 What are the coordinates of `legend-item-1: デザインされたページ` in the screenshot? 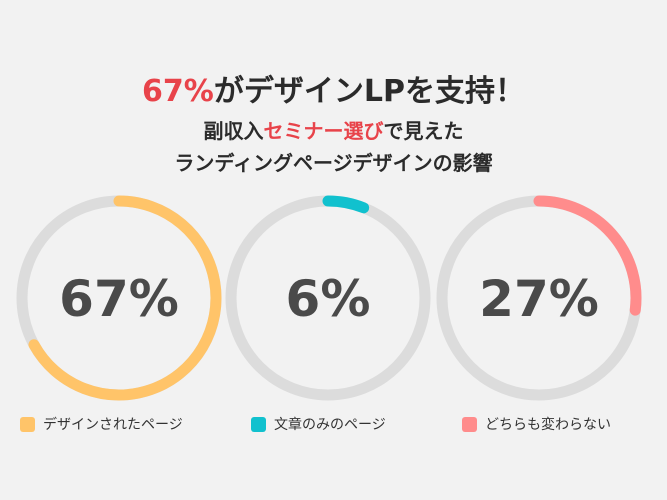 It's located at (101, 424).